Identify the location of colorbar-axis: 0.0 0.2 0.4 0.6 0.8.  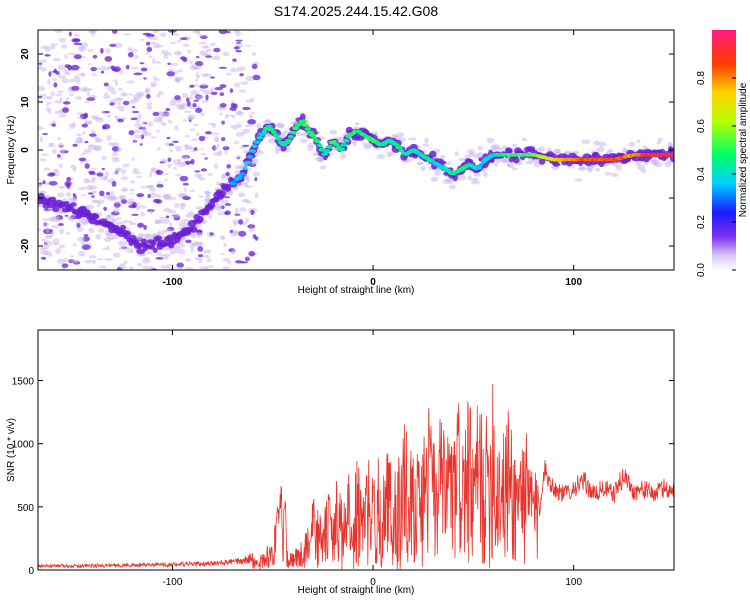
(716, 174).